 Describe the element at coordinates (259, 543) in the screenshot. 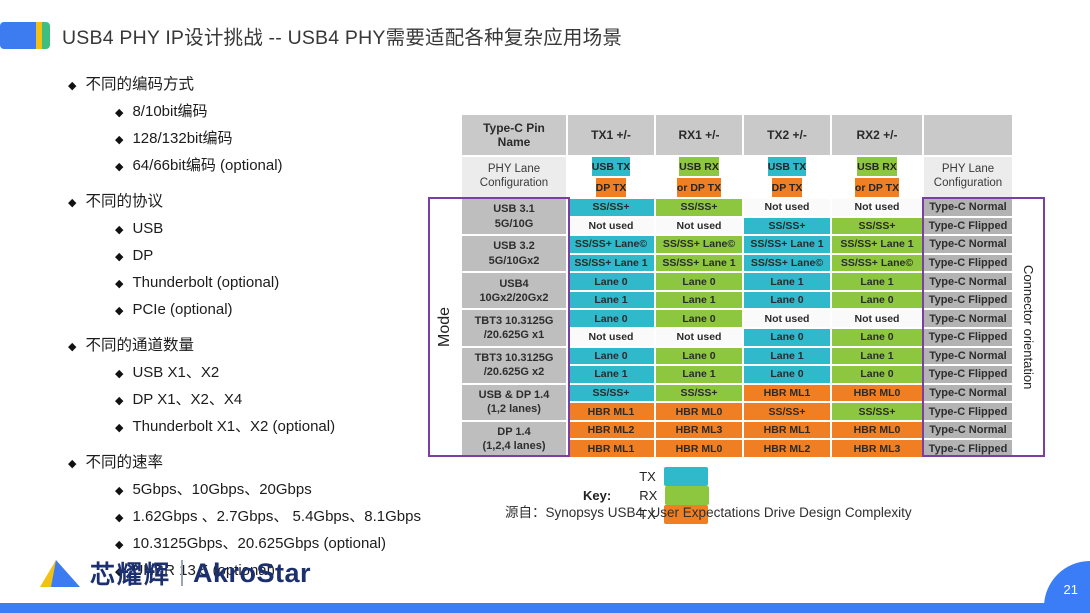

I see `bullet-item-text: 10.3125Gbps、20.625Gbps (optional)` at that location.